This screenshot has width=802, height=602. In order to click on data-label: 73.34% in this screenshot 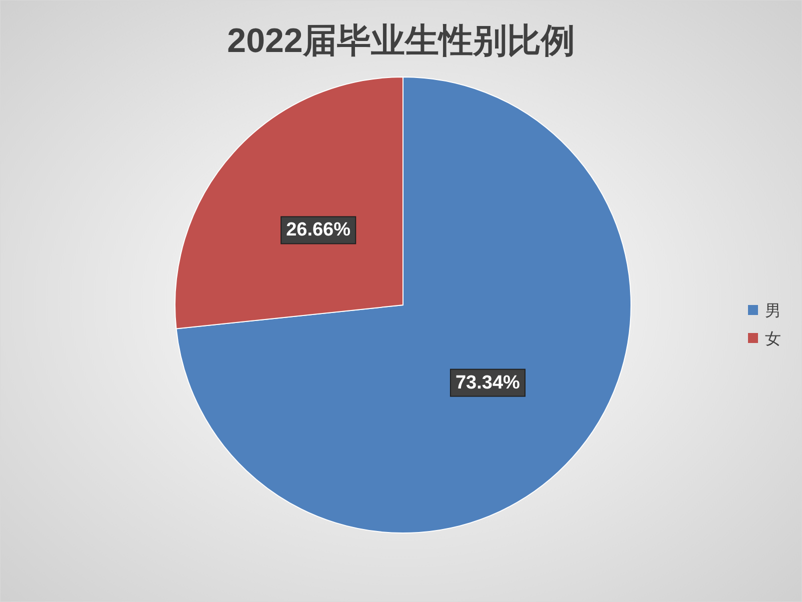, I will do `click(487, 383)`.